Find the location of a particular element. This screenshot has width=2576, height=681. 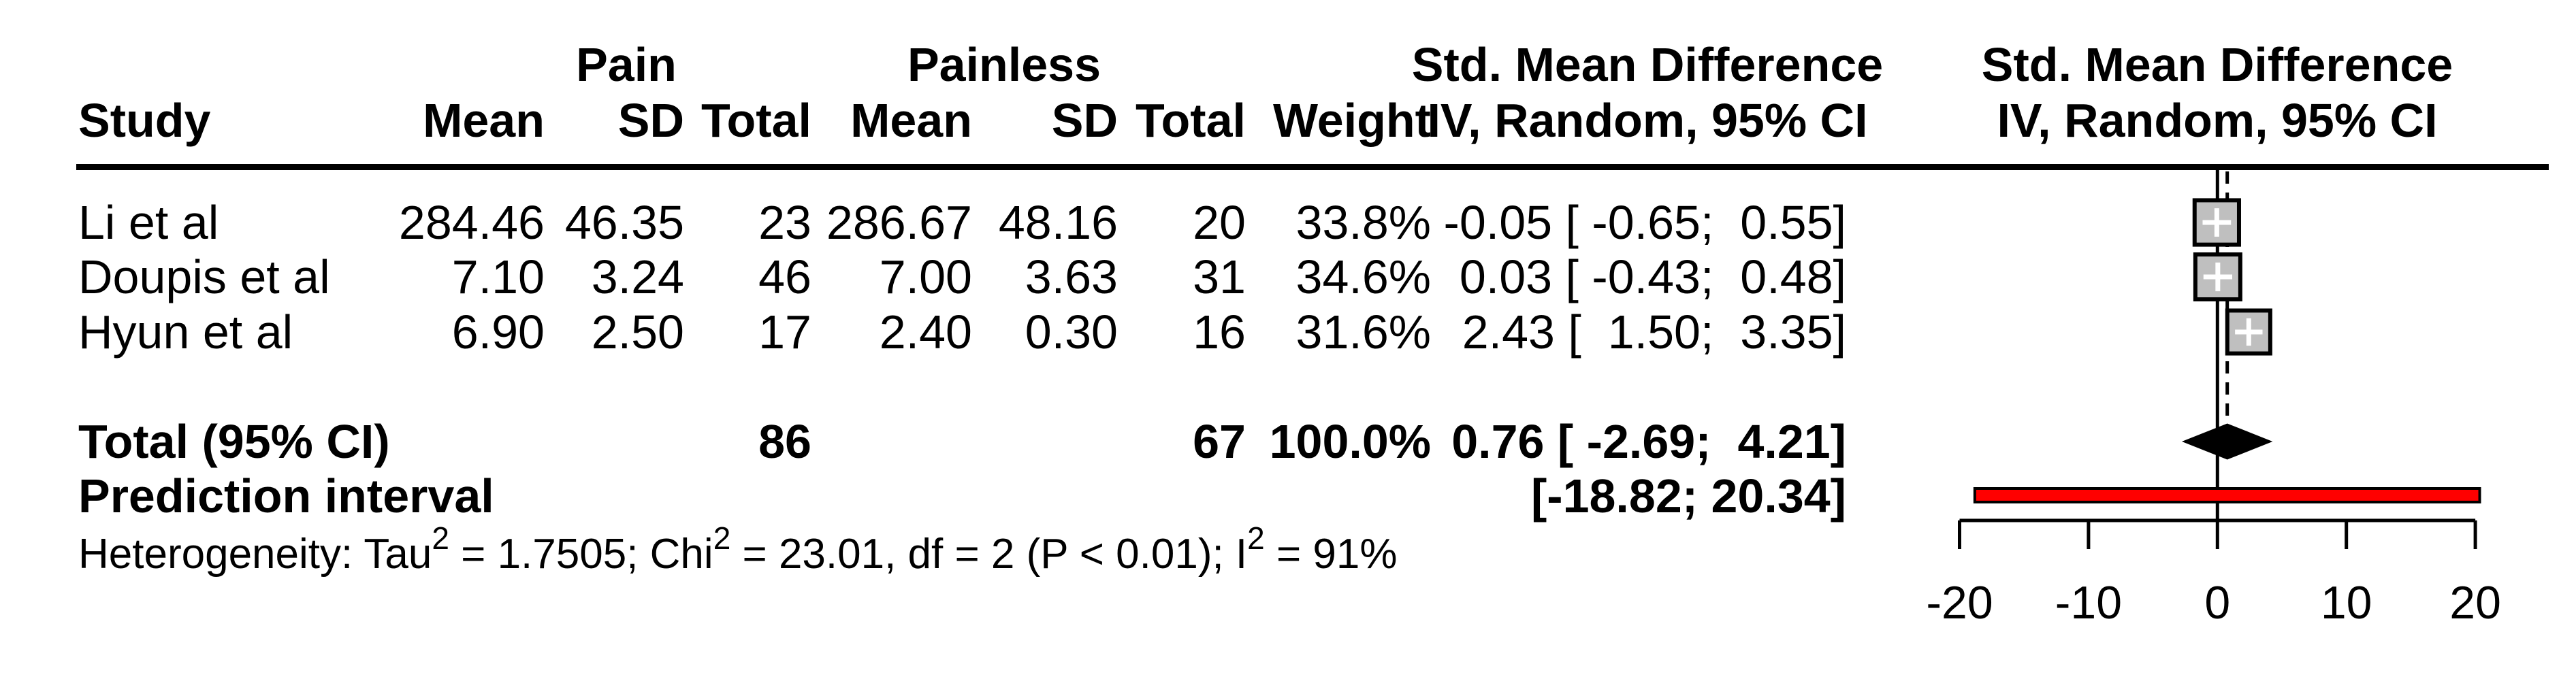

cell-painless_total: 67 is located at coordinates (1219, 442).